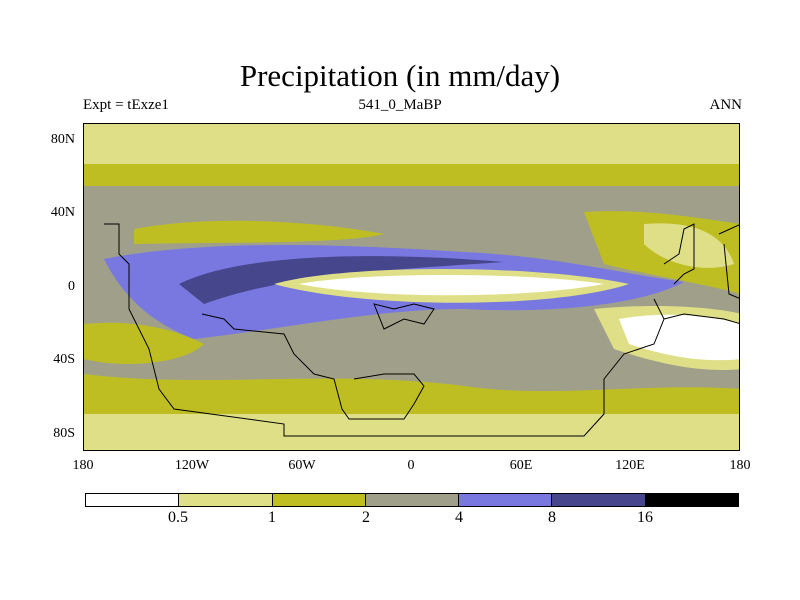  Describe the element at coordinates (728, 261) in the screenshot. I see `coastline-east` at that location.